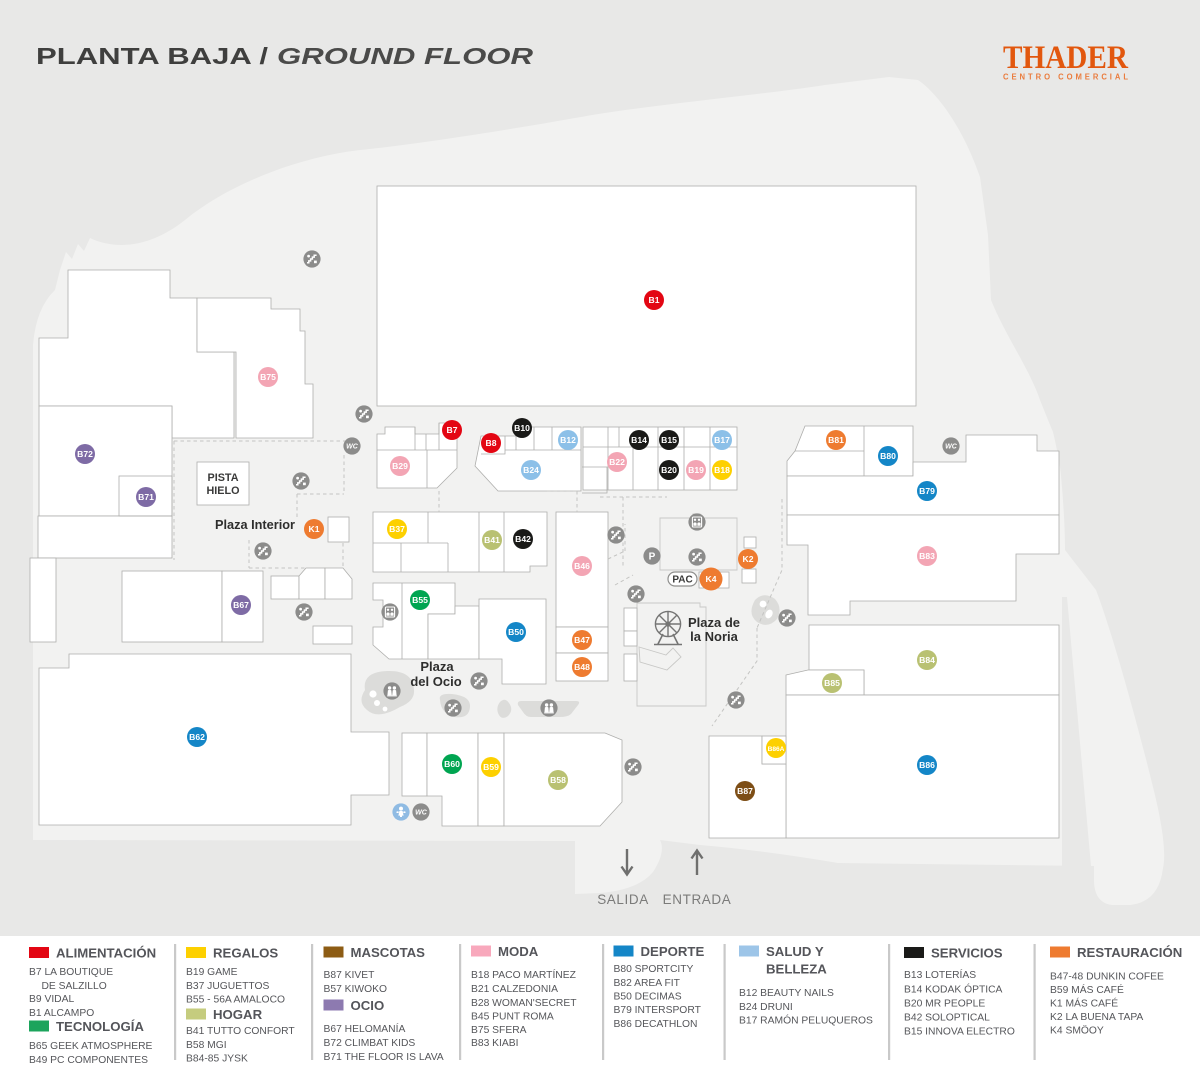  What do you see at coordinates (146, 497) in the screenshot?
I see `svg-text: B71` at bounding box center [146, 497].